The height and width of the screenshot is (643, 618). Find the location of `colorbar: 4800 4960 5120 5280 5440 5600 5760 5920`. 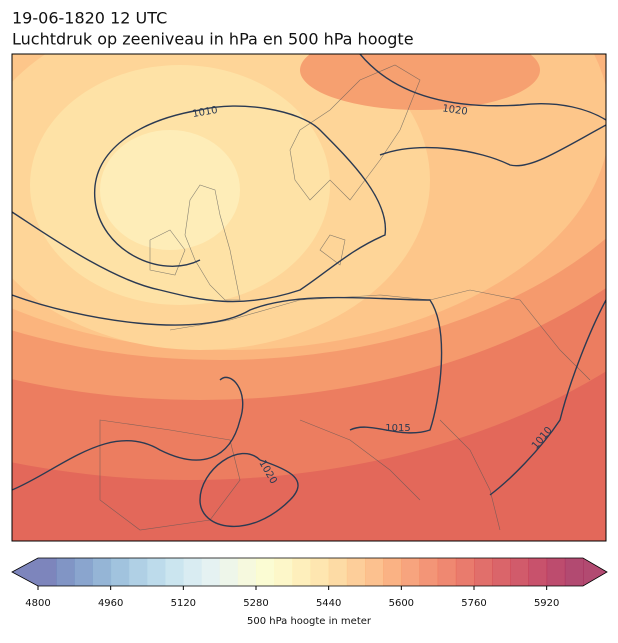

colorbar: 4800 4960 5120 5280 5440 5600 5760 5920 is located at coordinates (309, 583).